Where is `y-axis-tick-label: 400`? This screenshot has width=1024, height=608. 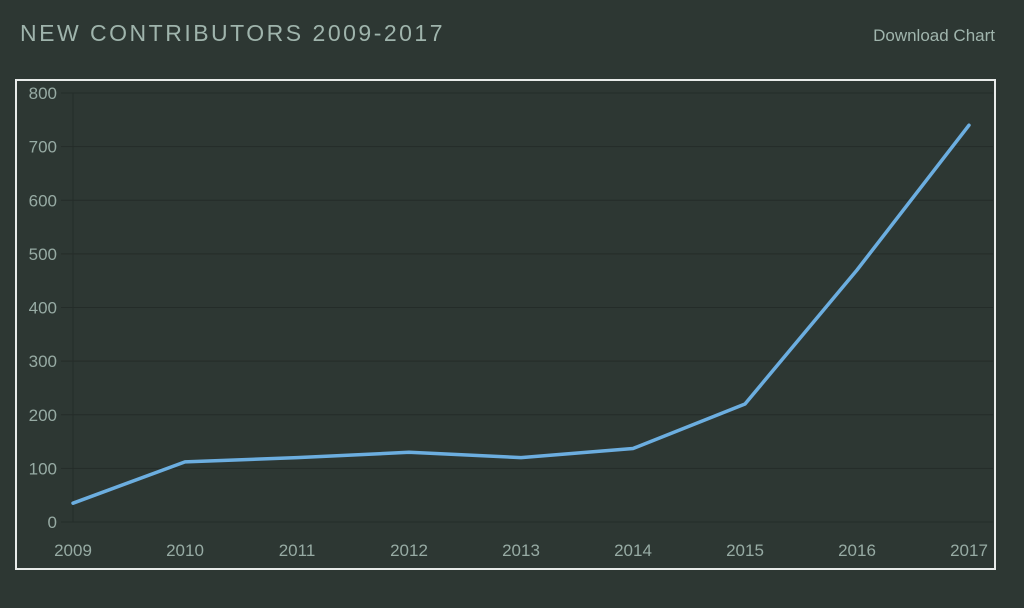 y-axis-tick-label: 400 is located at coordinates (43, 308).